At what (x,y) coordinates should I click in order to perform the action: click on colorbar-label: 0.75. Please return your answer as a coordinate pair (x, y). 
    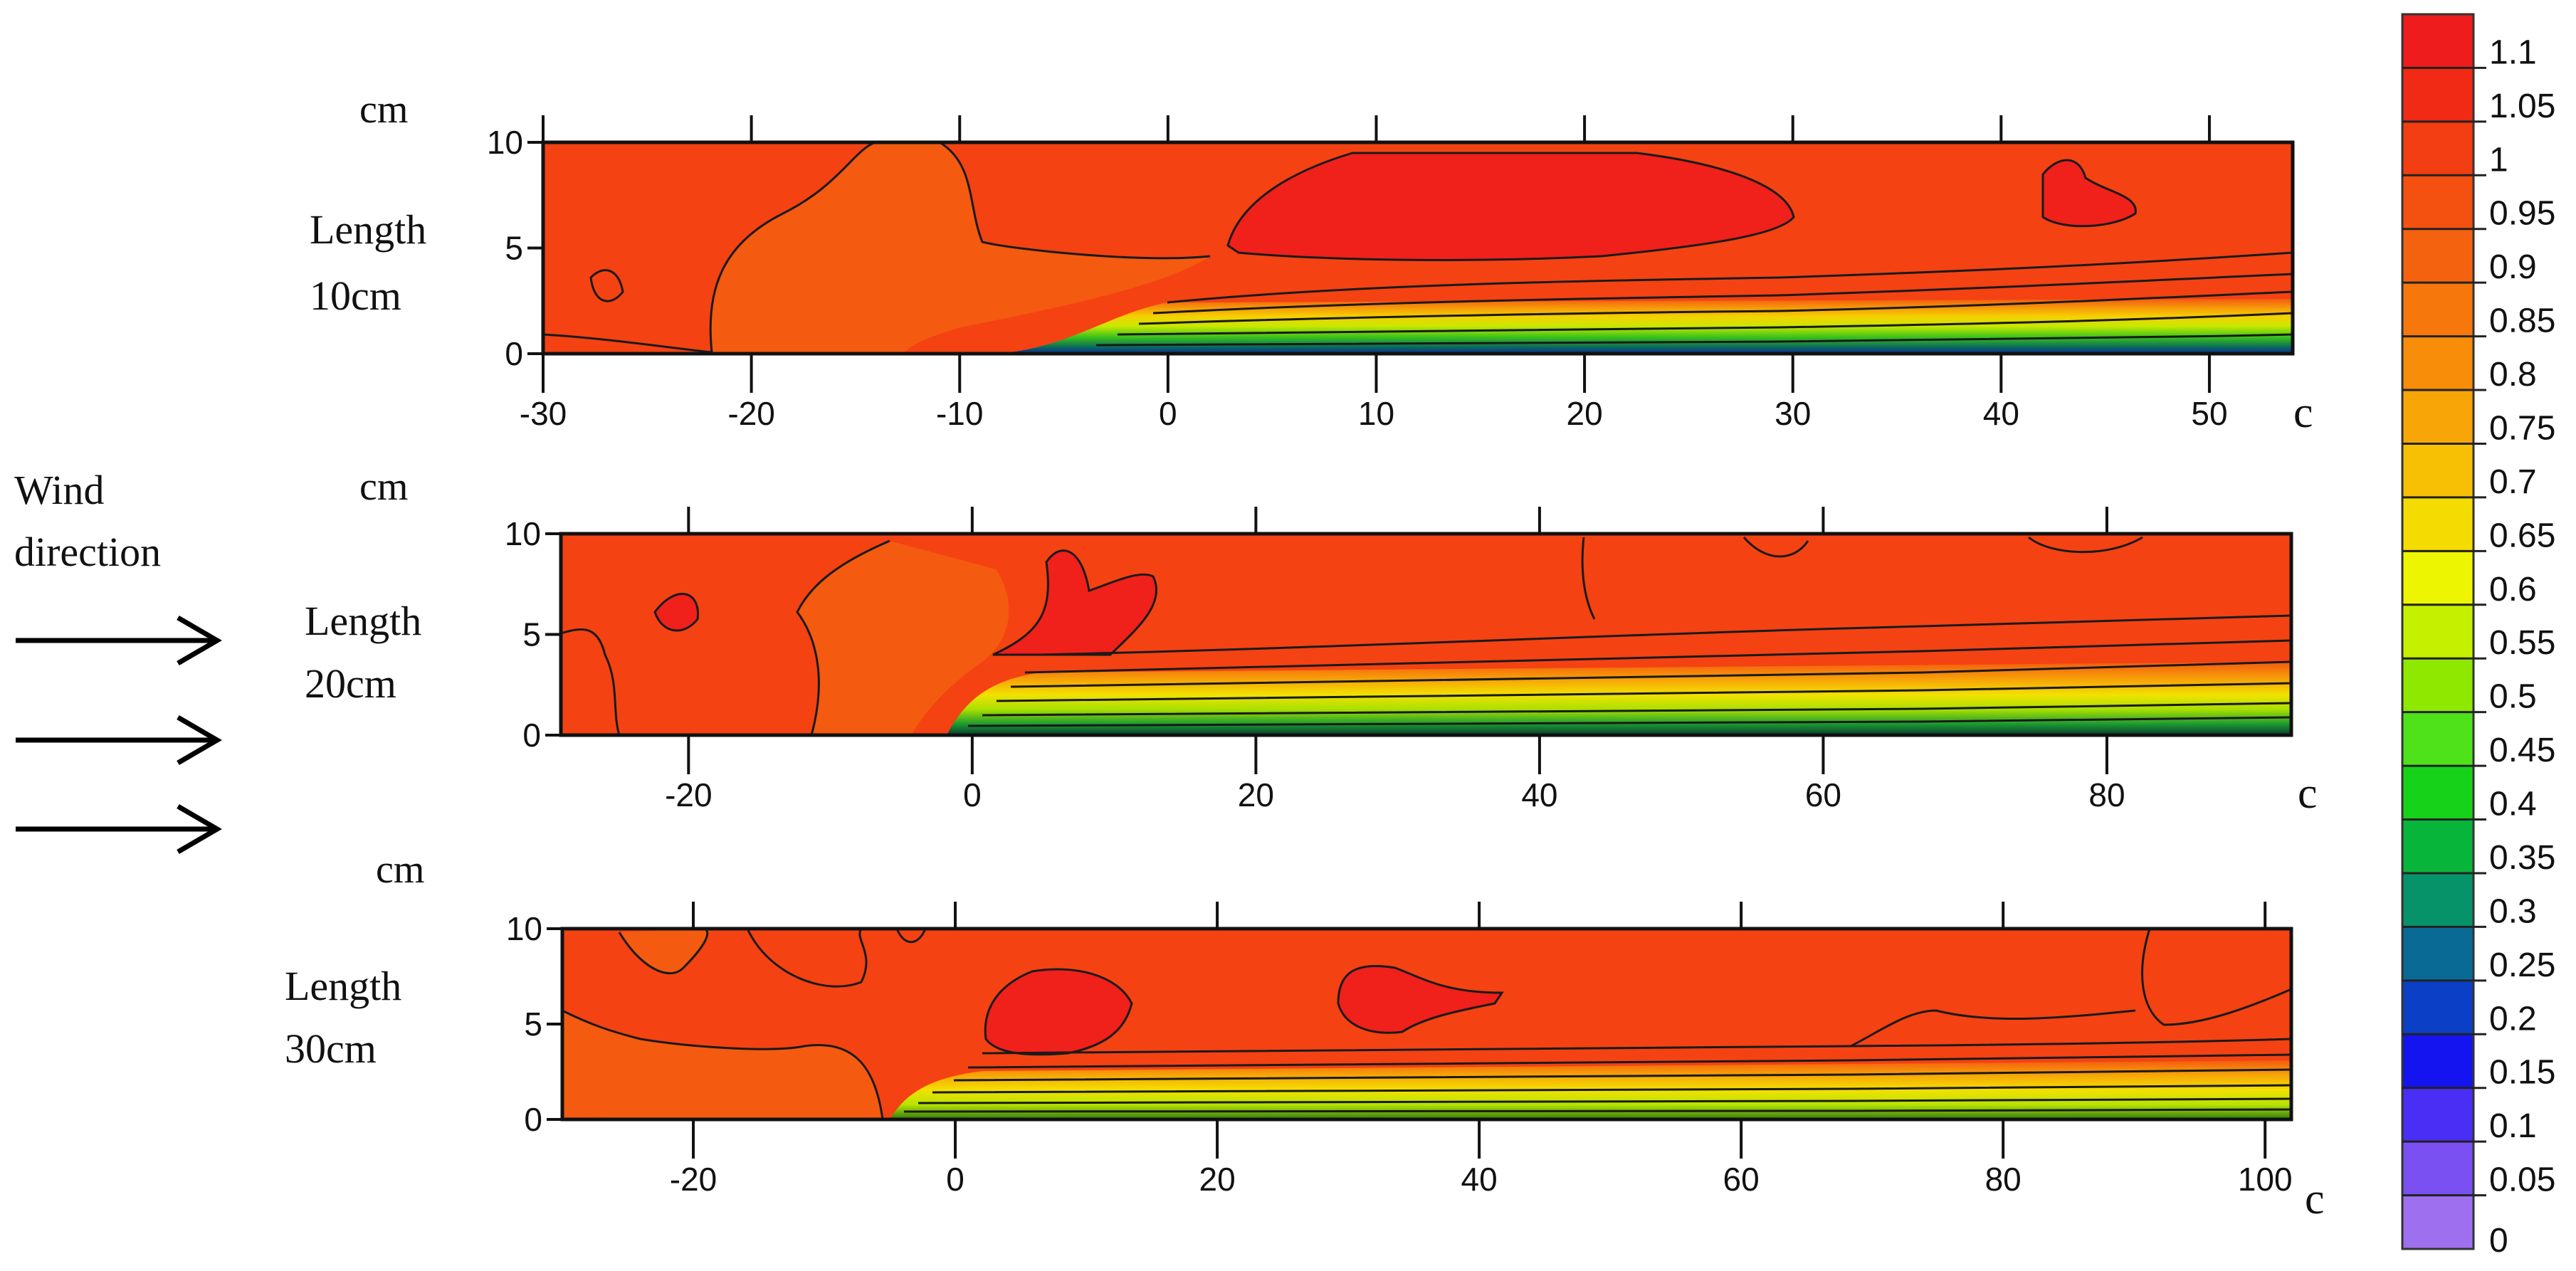
    Looking at the image, I should click on (2522, 428).